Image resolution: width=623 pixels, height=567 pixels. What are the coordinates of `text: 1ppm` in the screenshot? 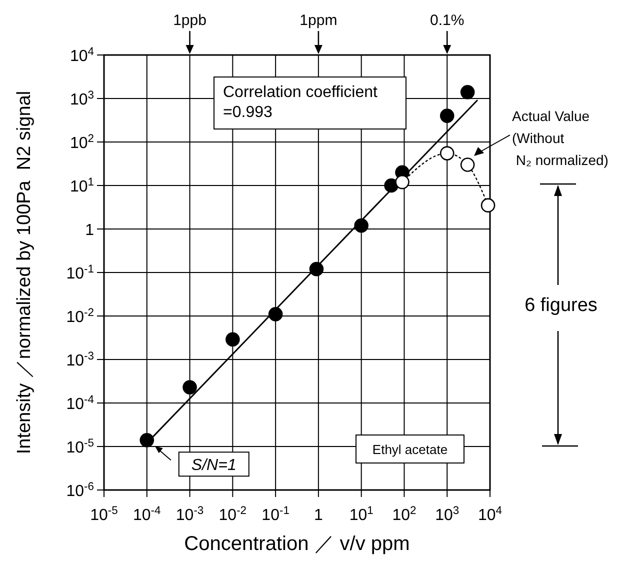 It's located at (319, 20).